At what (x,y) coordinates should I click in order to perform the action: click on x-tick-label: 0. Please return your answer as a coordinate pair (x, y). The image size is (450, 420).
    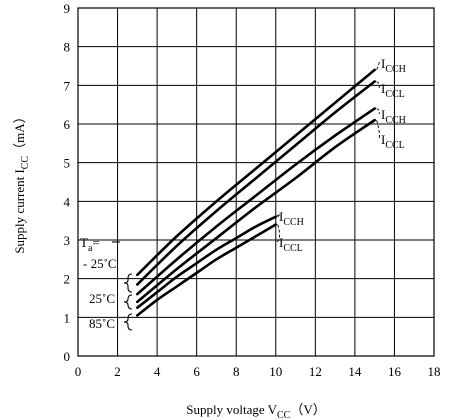
    Looking at the image, I should click on (78, 371).